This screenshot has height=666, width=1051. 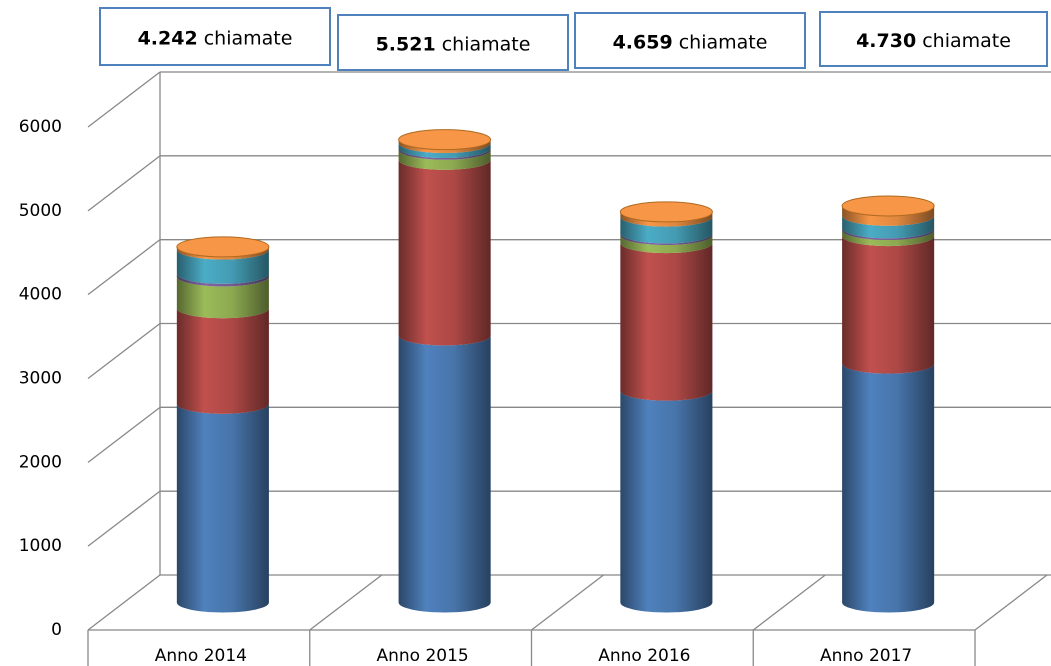 I want to click on x-tick-label: Anno 2017, so click(x=866, y=656).